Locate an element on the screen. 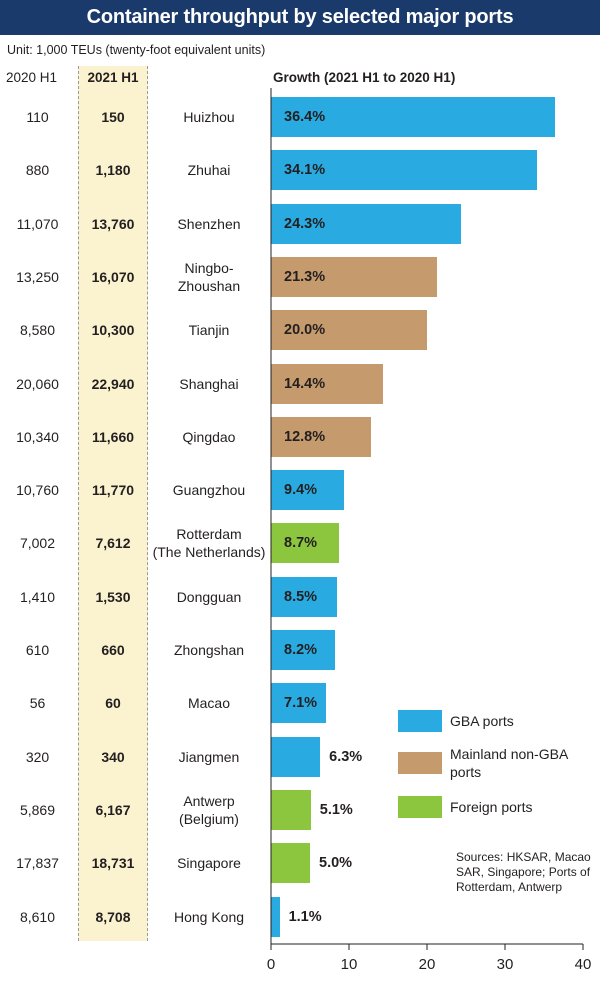 Image resolution: width=600 pixels, height=982 pixels. value-2021: 11,770 is located at coordinates (113, 490).